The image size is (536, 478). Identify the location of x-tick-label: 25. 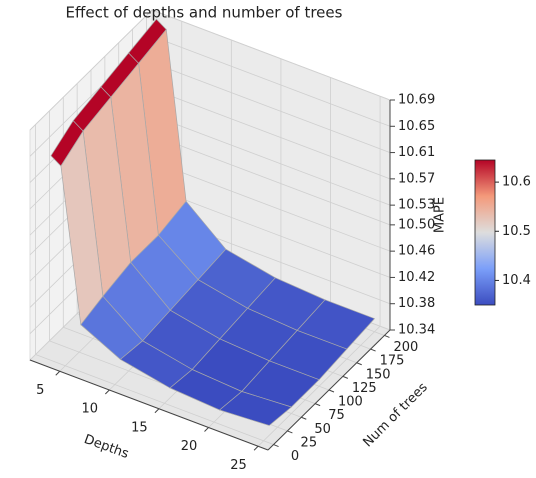
(238, 465).